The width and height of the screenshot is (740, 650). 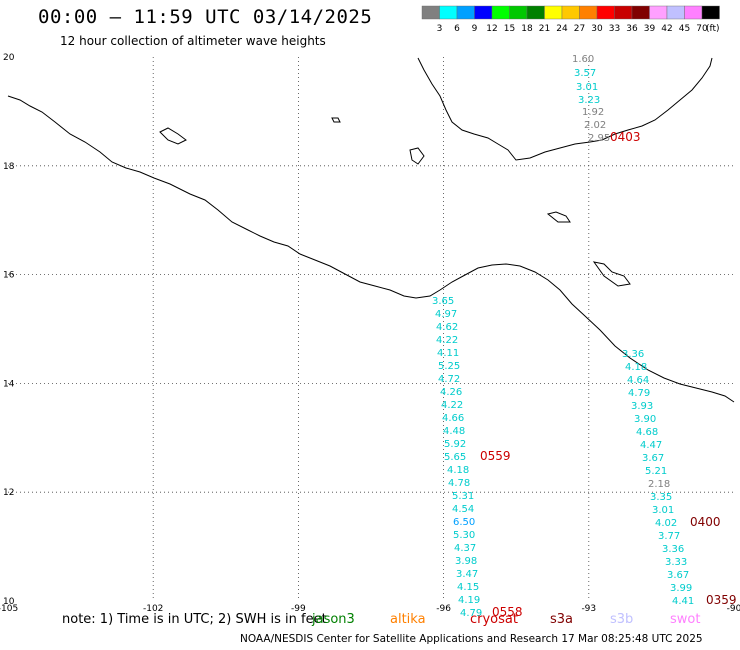 What do you see at coordinates (495, 456) in the screenshot?
I see `pass-time-label: 0559` at bounding box center [495, 456].